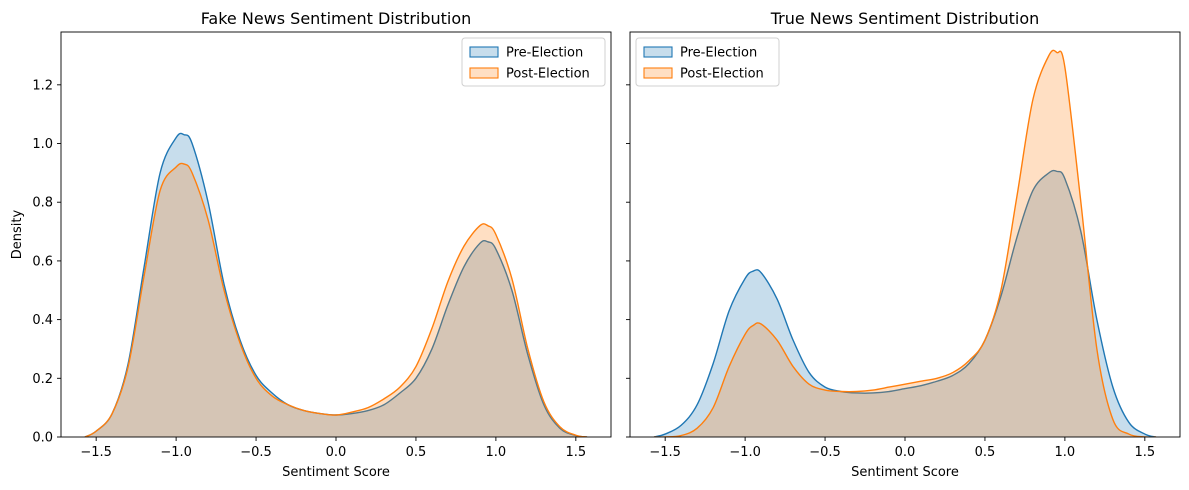 This screenshot has width=1189, height=490. What do you see at coordinates (17, 234) in the screenshot?
I see `y-axis-label: Density` at bounding box center [17, 234].